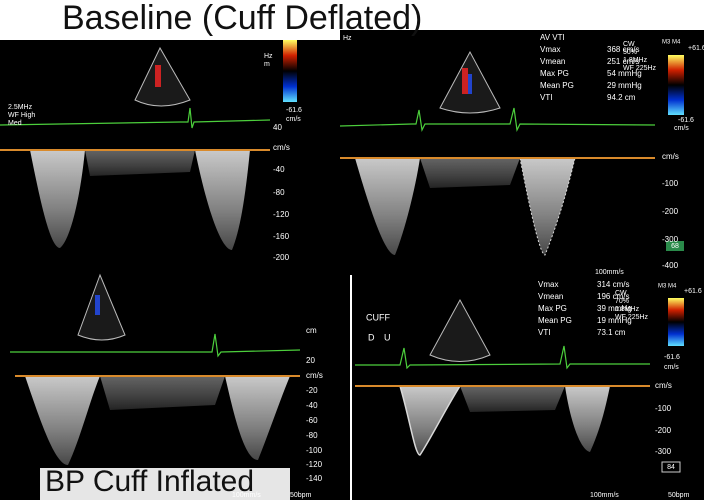 This screenshot has height=500, width=704. Describe the element at coordinates (242, 18) in the screenshot. I see `title: Baseline (Cuff Deflated)` at that location.